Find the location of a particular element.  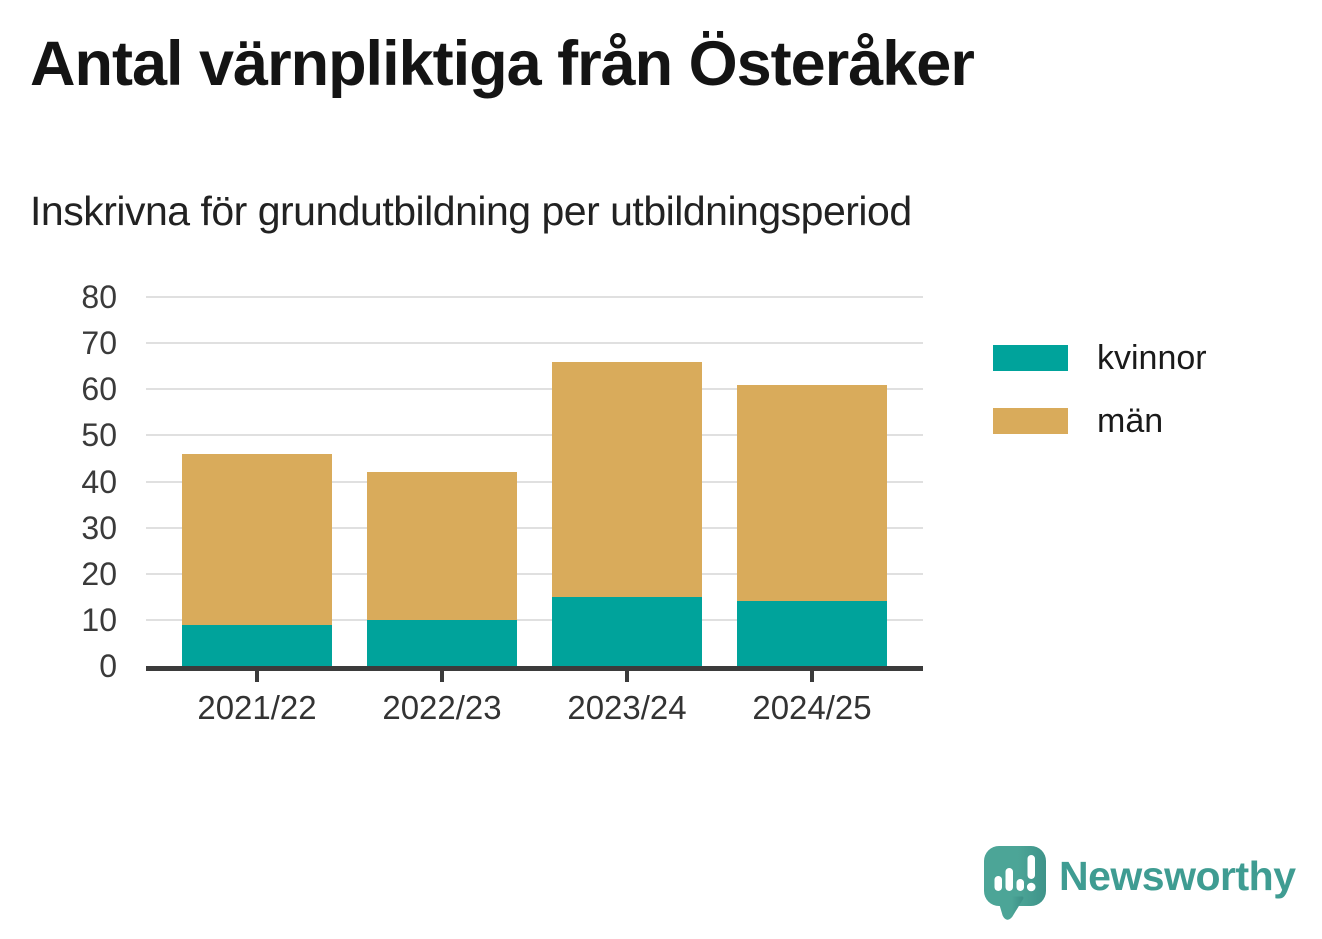

y-axis-label-50: 50 is located at coordinates (99, 435).